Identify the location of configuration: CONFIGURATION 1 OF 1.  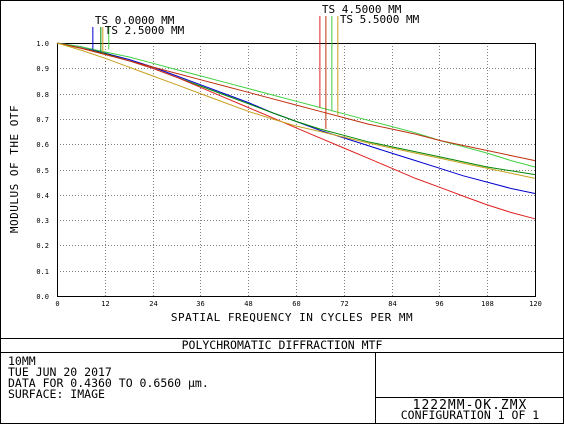
(470, 415).